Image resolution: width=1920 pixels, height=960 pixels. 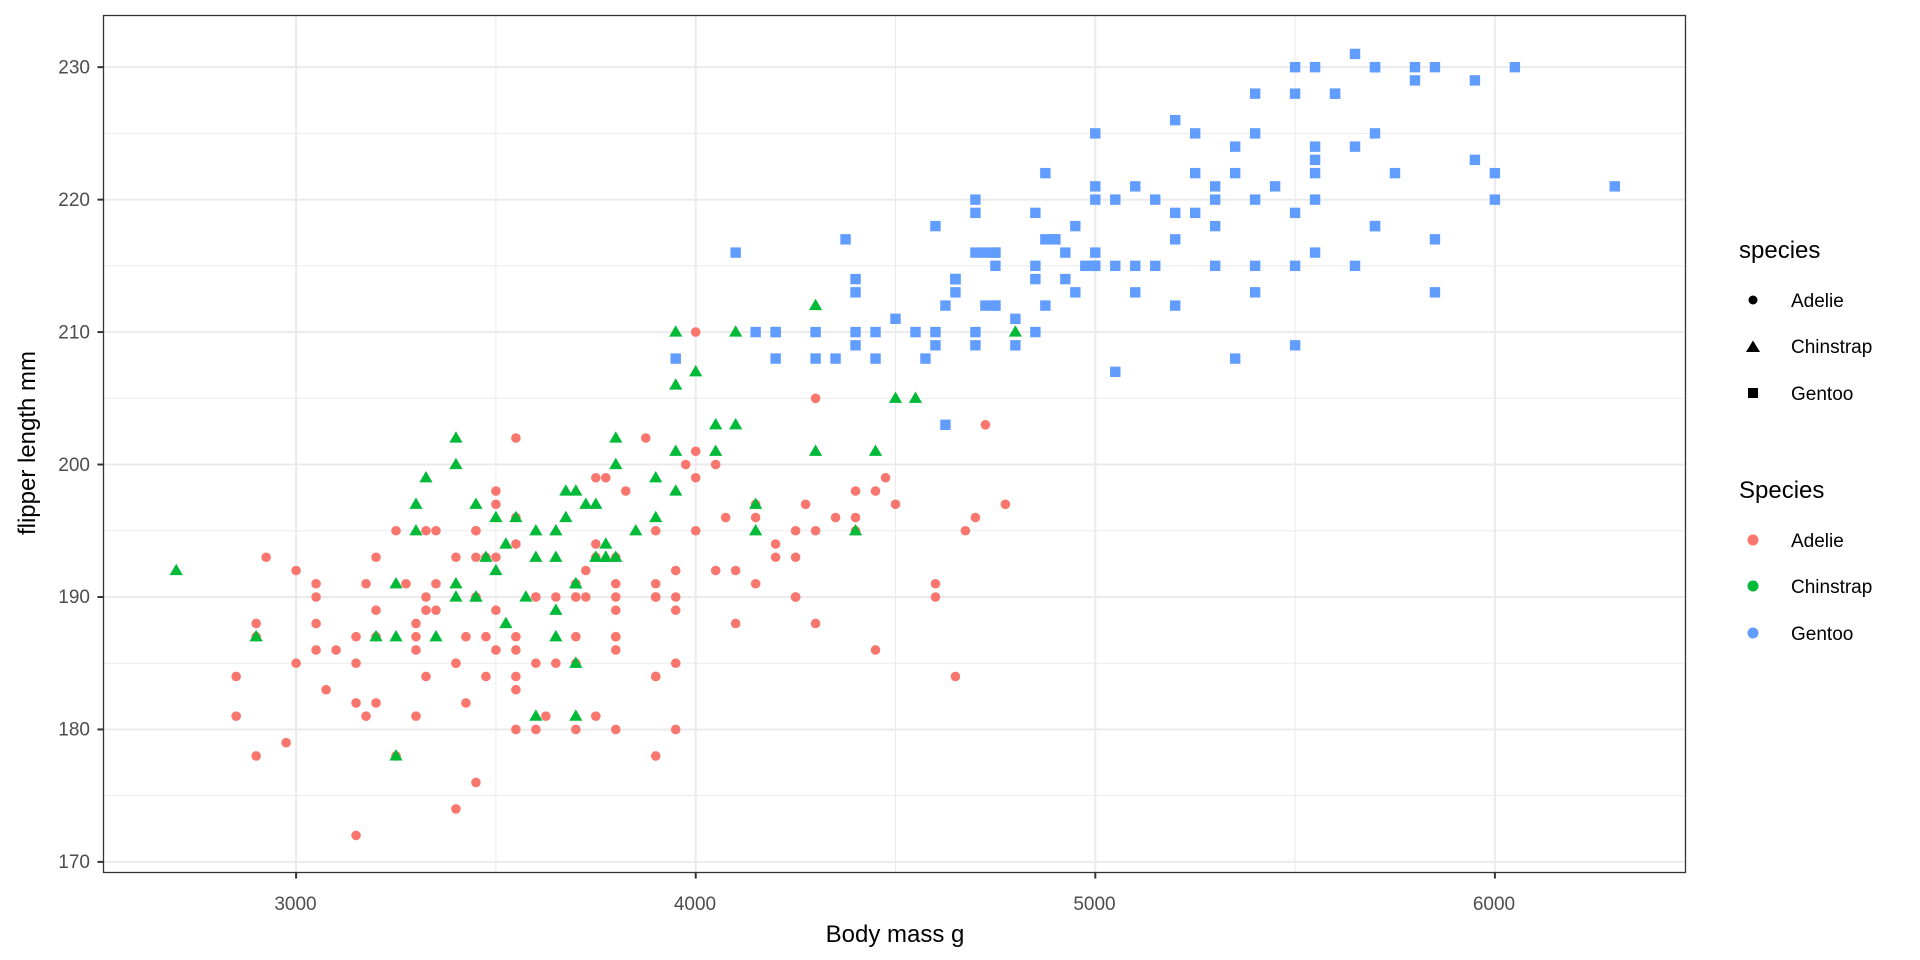 I want to click on legend-color-chinstrap: Chinstrap, so click(x=1831, y=587).